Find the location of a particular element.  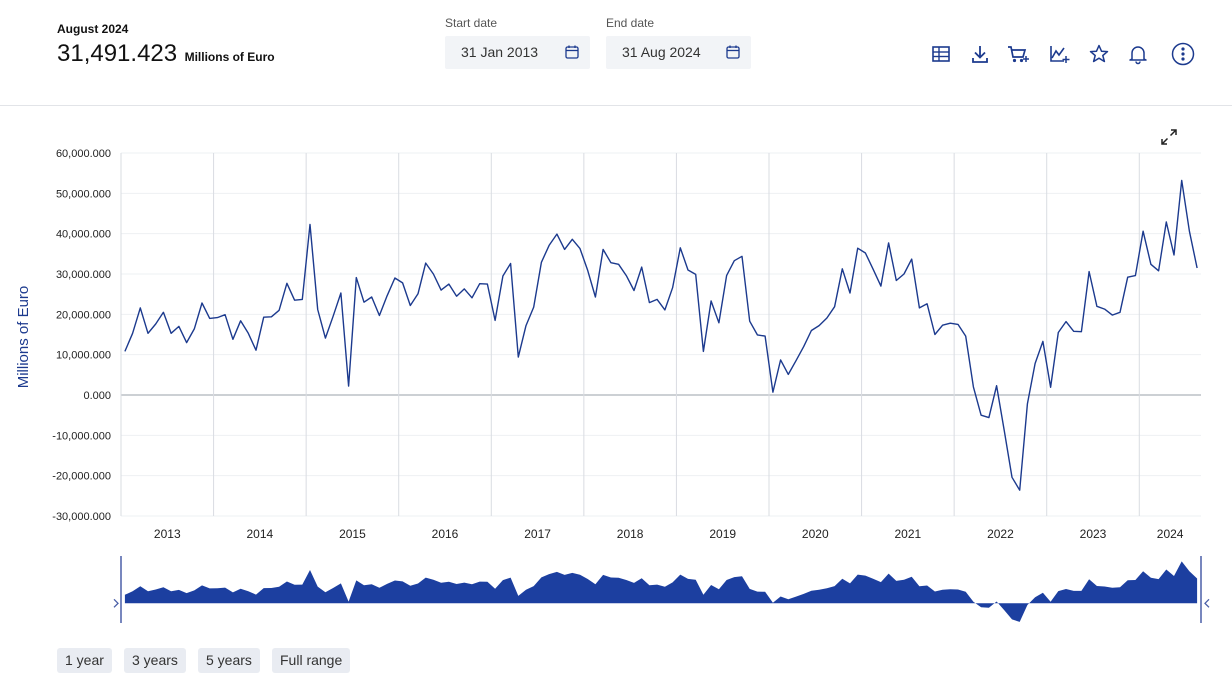

navigator-area is located at coordinates (661, 591).